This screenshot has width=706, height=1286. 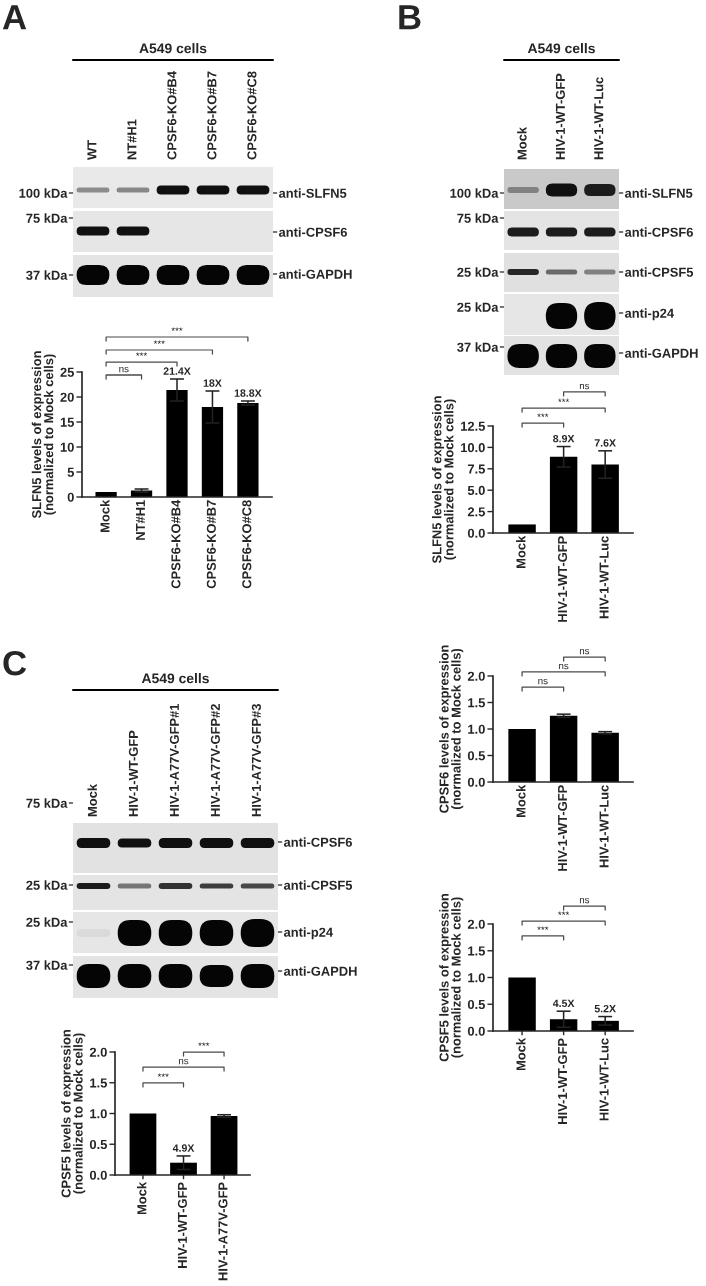 What do you see at coordinates (605, 443) in the screenshot?
I see `annotation: 7.6X` at bounding box center [605, 443].